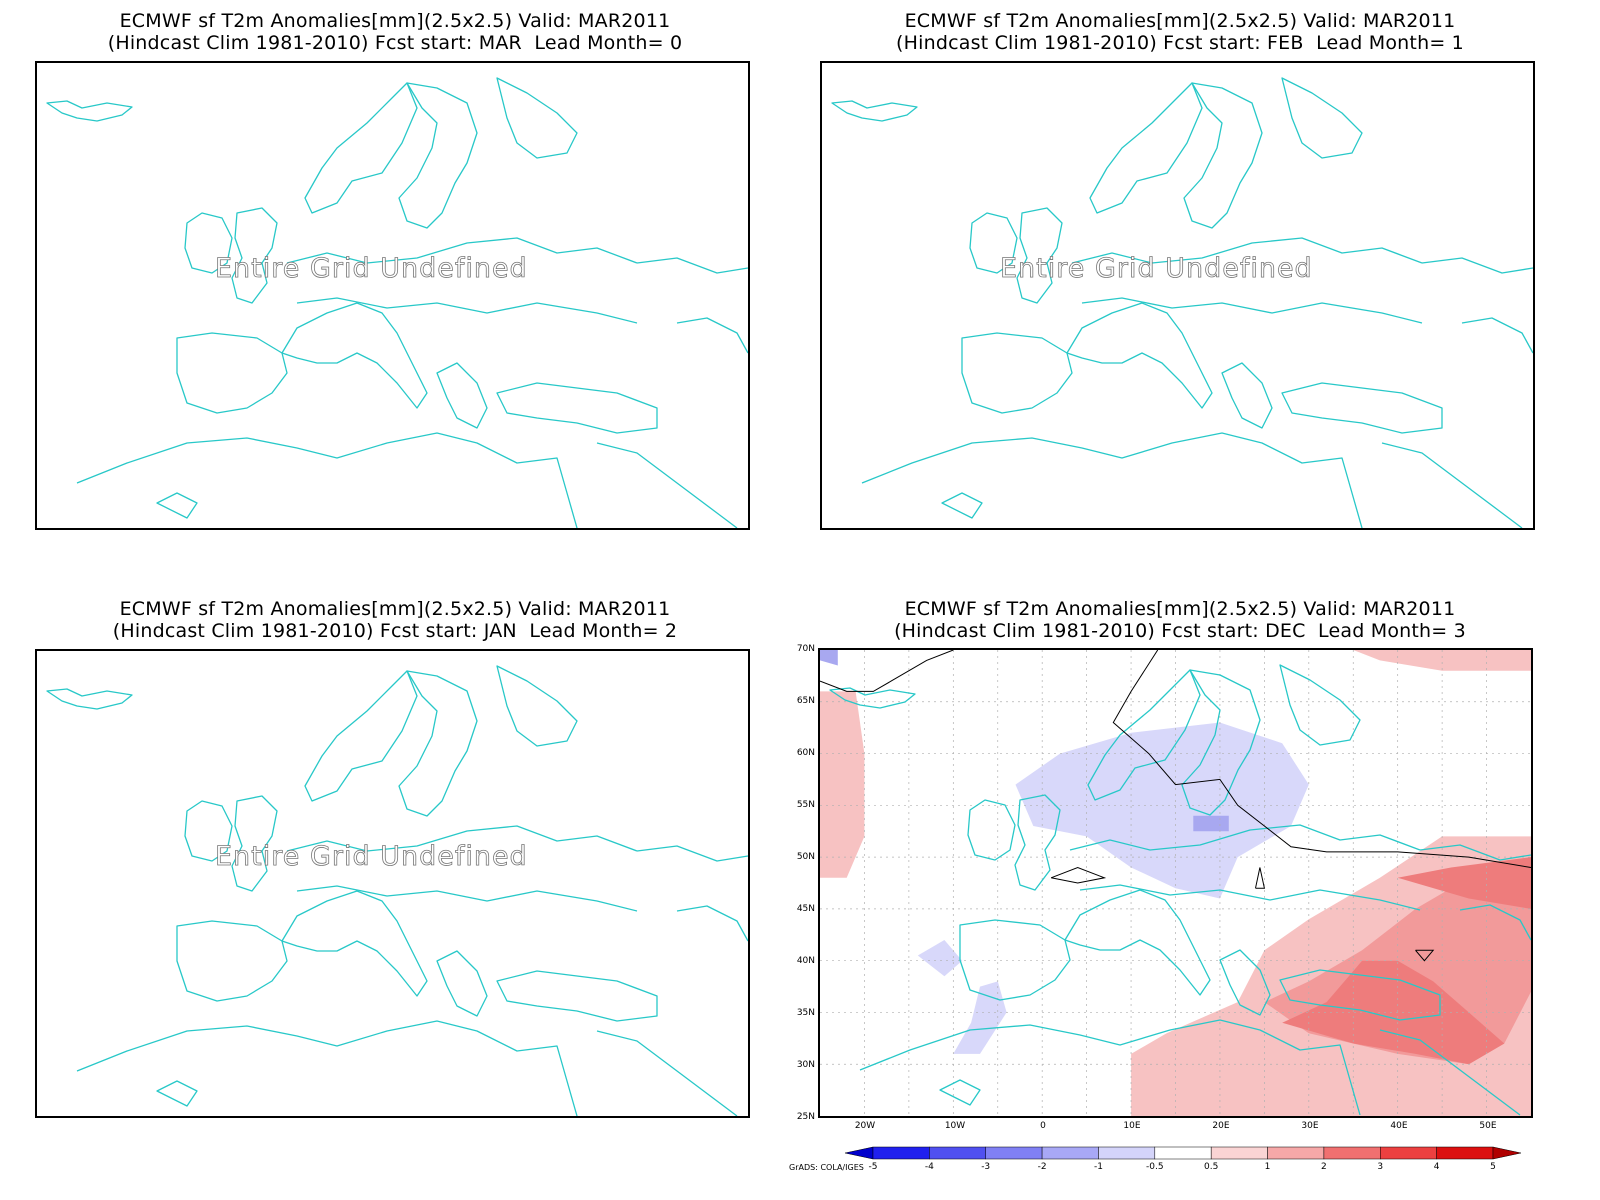  What do you see at coordinates (805, 909) in the screenshot?
I see `lat-label: 45N` at bounding box center [805, 909].